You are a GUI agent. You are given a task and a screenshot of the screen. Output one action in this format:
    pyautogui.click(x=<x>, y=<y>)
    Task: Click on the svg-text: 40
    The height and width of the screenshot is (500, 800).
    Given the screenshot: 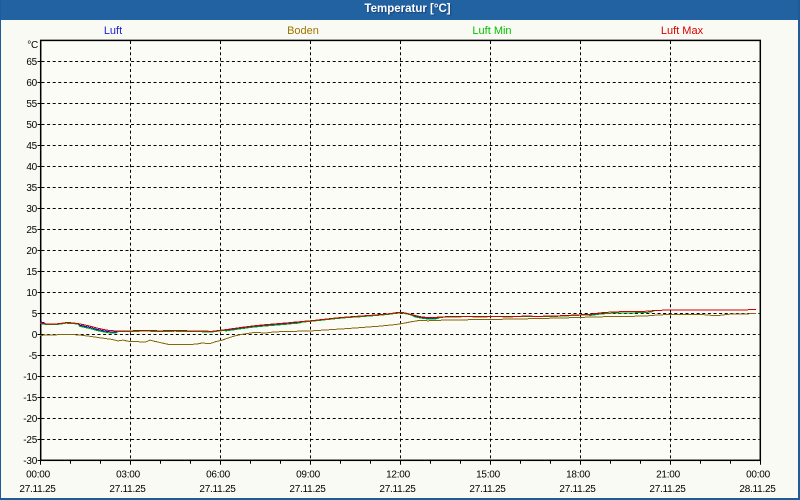 What is the action you would take?
    pyautogui.click(x=31, y=167)
    